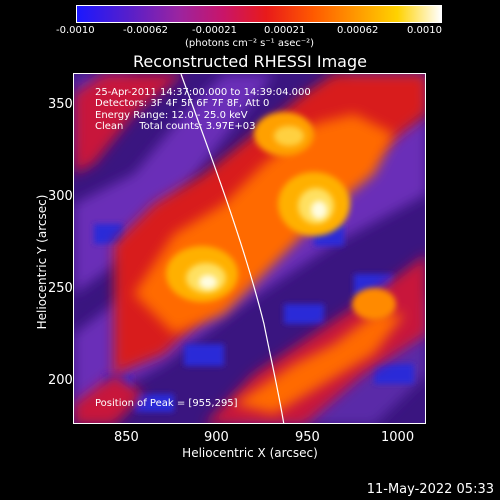 Image resolution: width=500 pixels, height=500 pixels. I want to click on colorbar, so click(259, 14).